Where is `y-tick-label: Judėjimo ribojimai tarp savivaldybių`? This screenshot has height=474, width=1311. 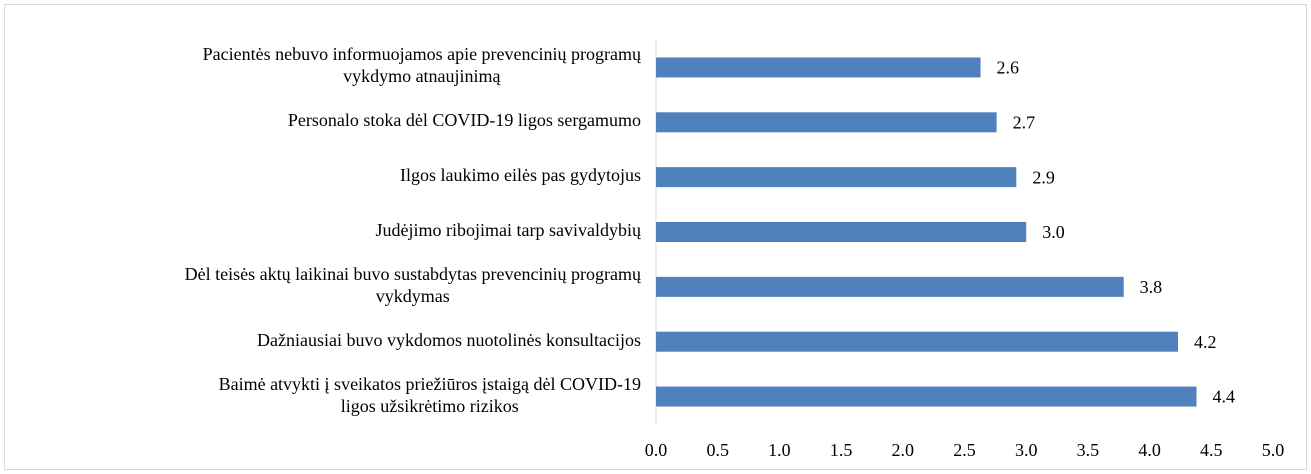
y-tick-label: Judėjimo ribojimai tarp savivaldybių is located at coordinates (508, 230).